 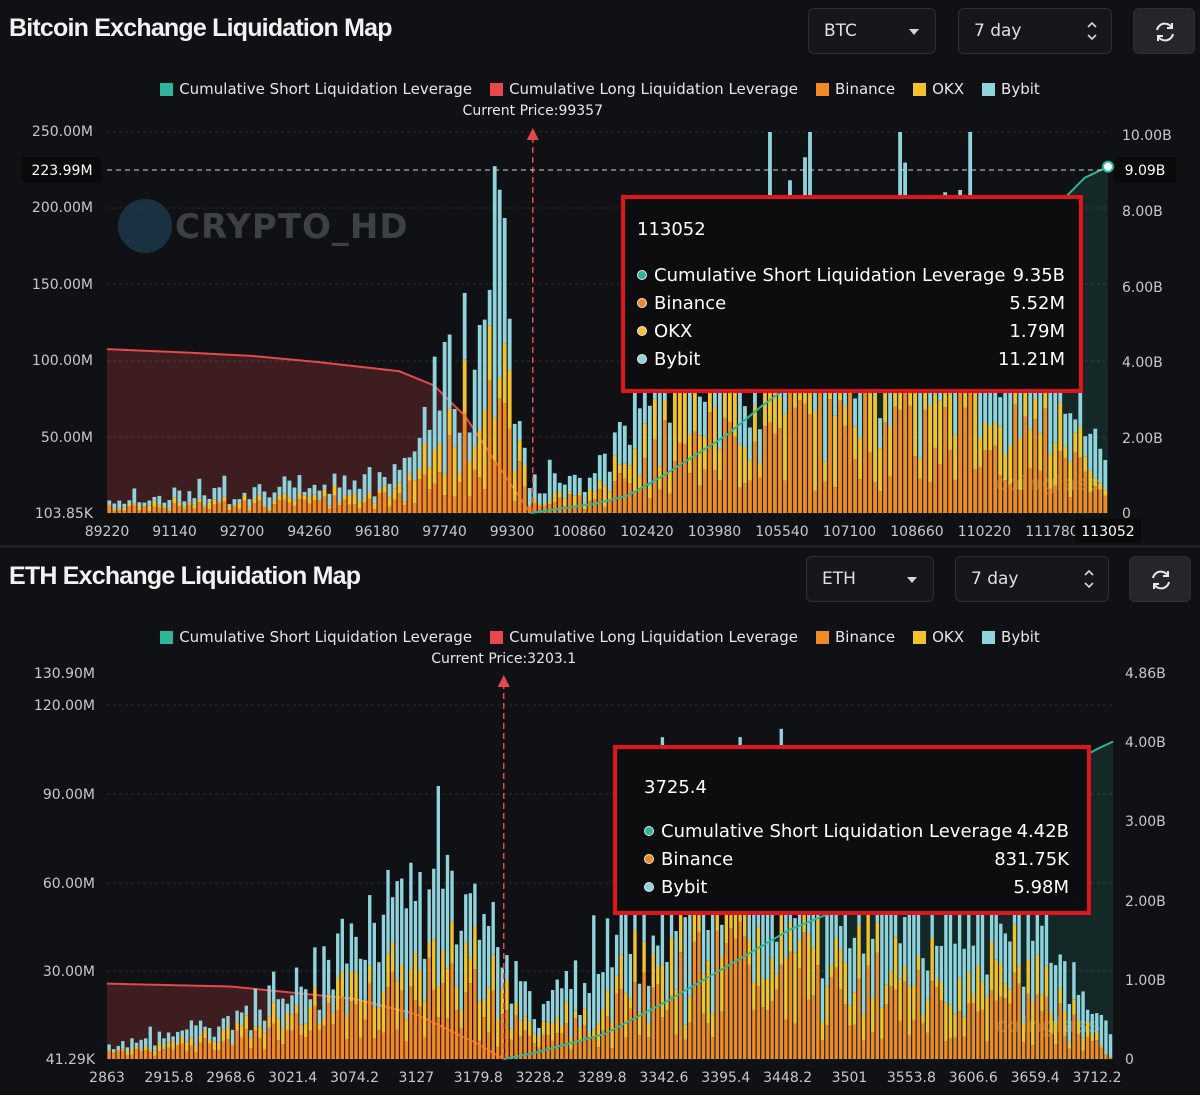 I want to click on y-axis-label: 130.90M, so click(x=64, y=674).